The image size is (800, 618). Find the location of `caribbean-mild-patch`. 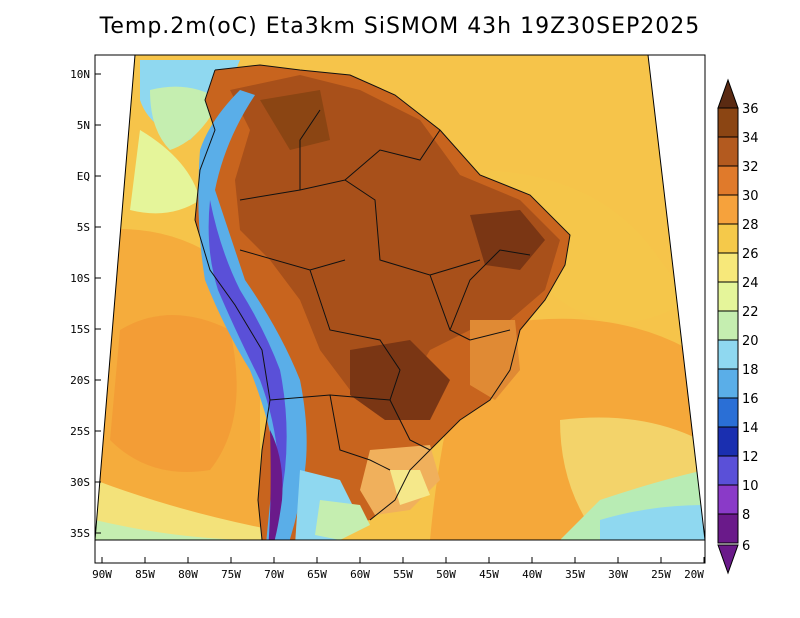

caribbean-mild-patch is located at coordinates (185, 118).